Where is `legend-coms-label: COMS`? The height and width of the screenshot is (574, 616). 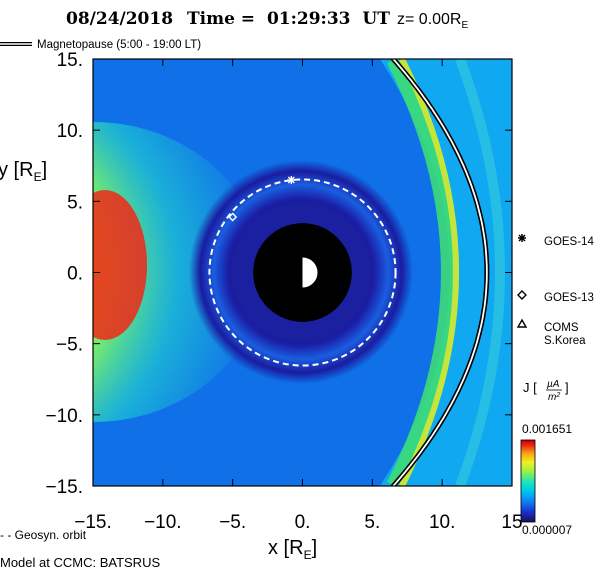 legend-coms-label: COMS is located at coordinates (561, 328).